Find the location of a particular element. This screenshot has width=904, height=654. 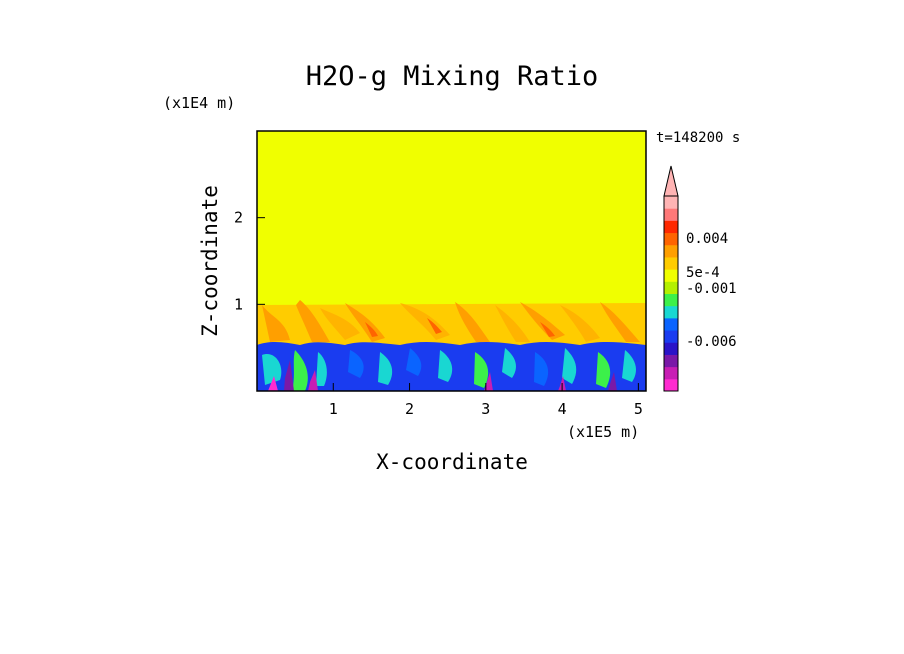

colorbar-label: 0.004 is located at coordinates (707, 239).